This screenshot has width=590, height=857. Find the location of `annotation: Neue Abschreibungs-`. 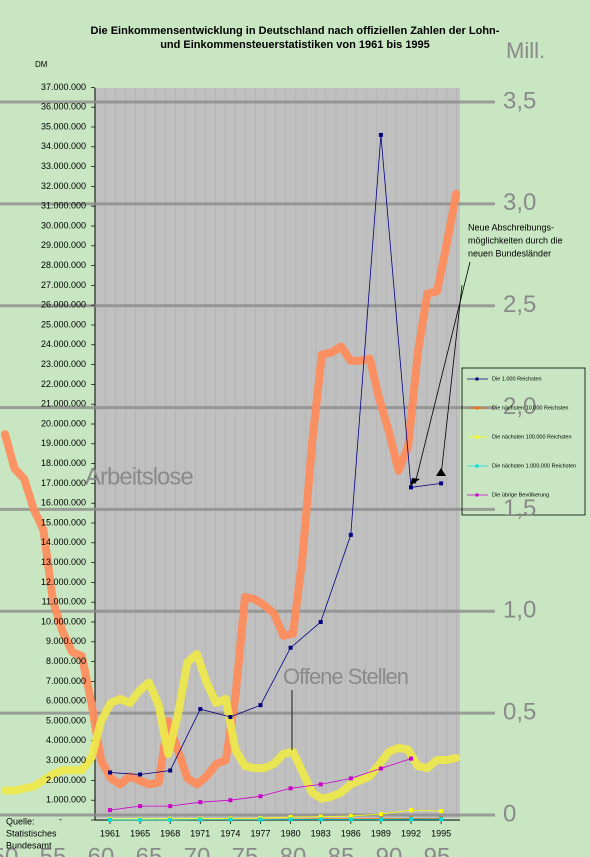

annotation: Neue Abschreibungs- is located at coordinates (511, 227).